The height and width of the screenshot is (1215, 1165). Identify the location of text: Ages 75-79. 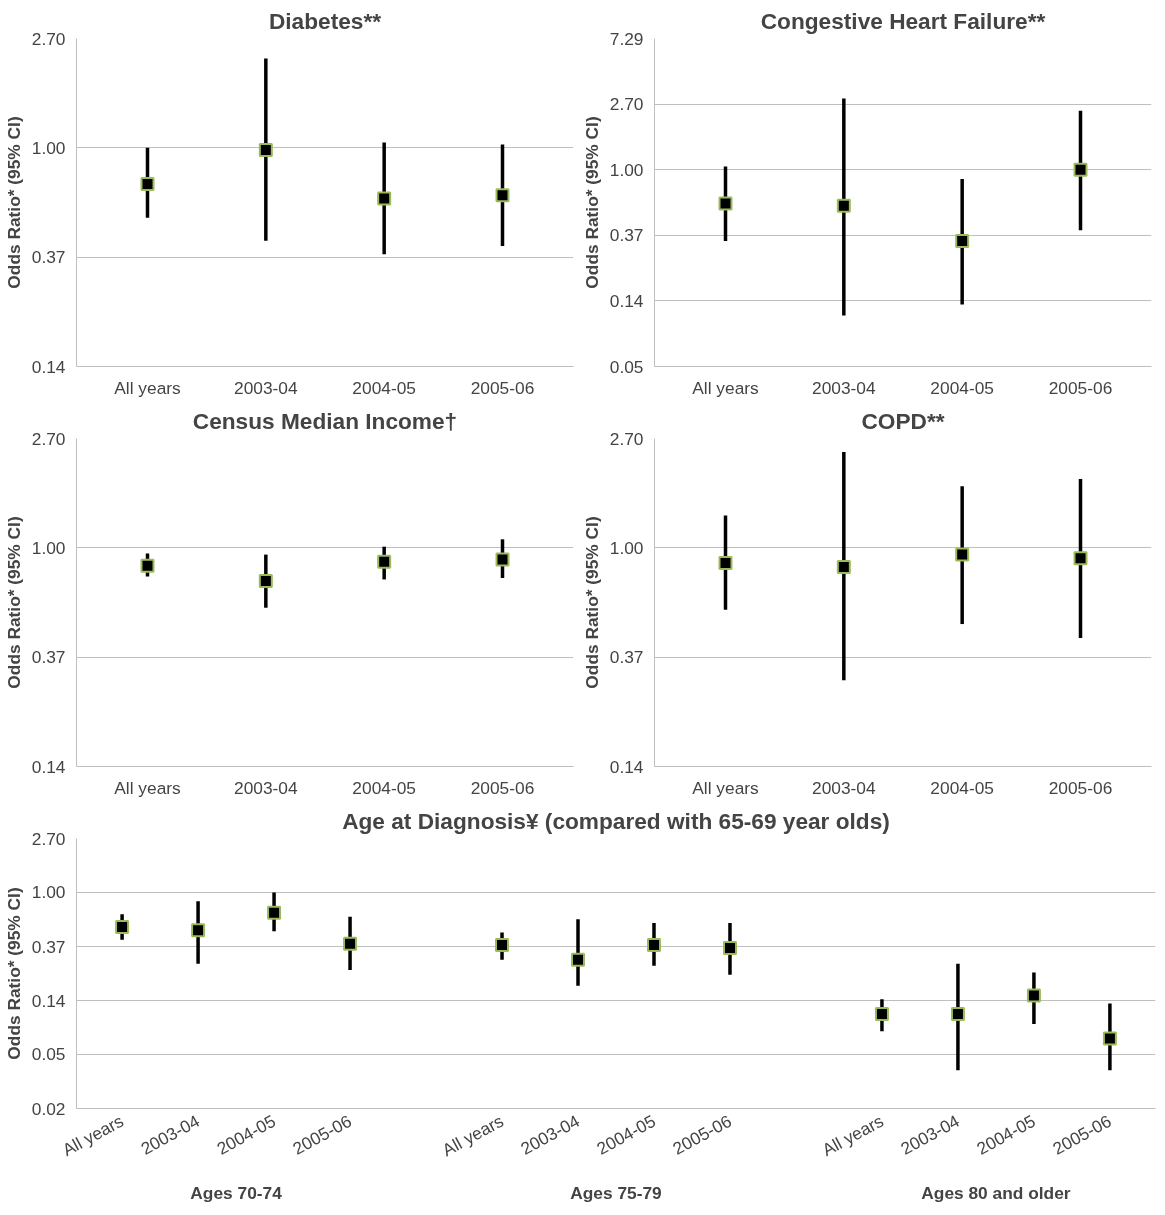
(616, 1192).